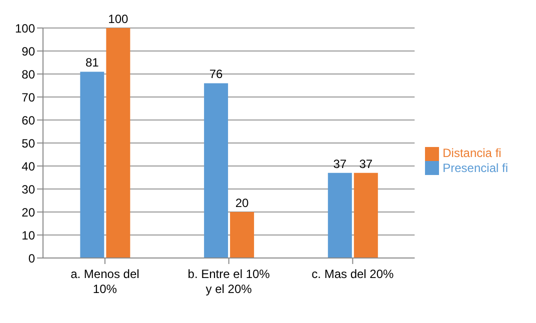 The height and width of the screenshot is (323, 536). Describe the element at coordinates (29, 120) in the screenshot. I see `y-tick-label: 60` at that location.